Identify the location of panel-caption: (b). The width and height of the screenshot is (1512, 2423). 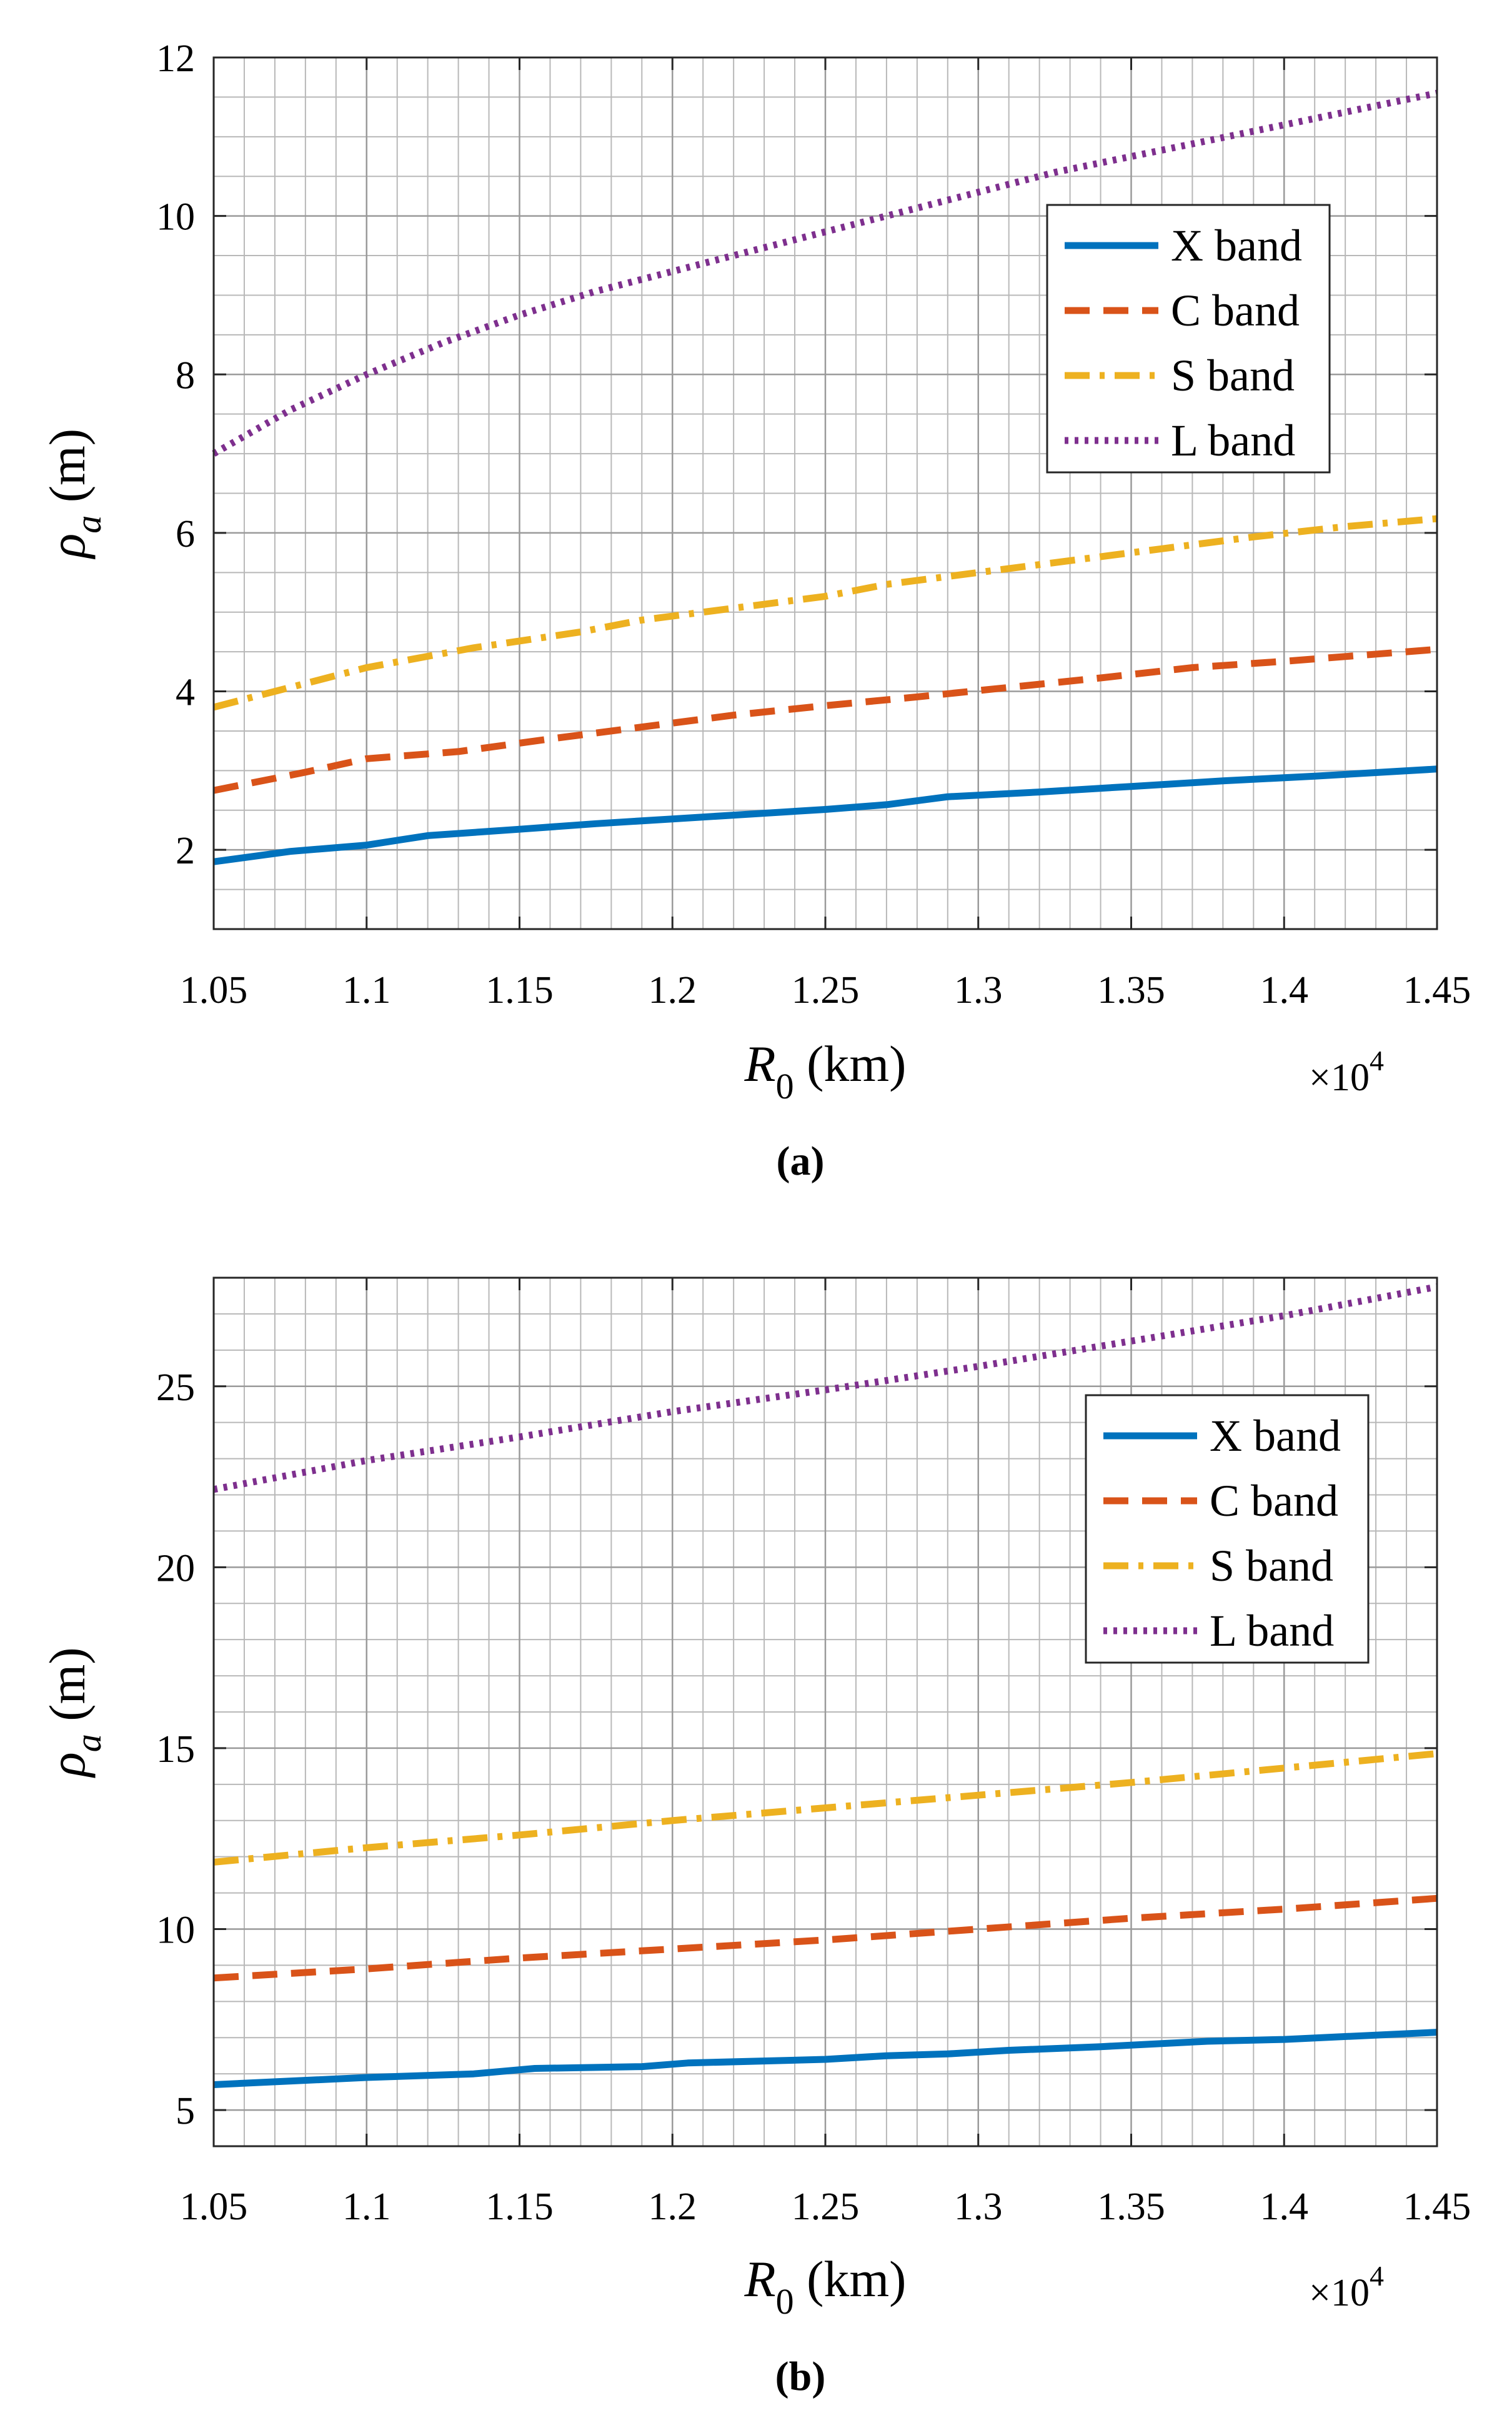
(800, 2377).